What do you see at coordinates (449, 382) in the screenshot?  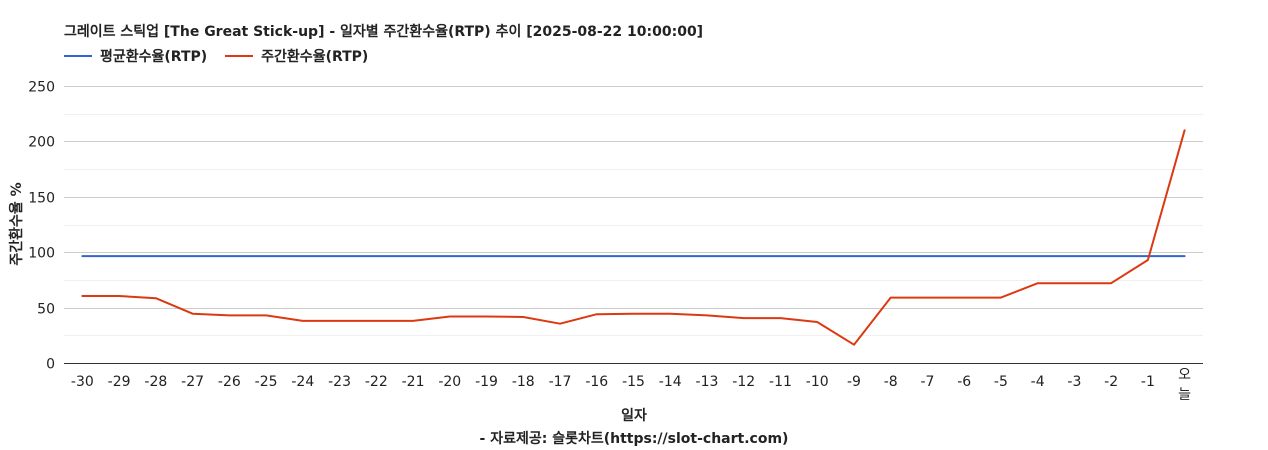 I see `x-tick-label: -20` at bounding box center [449, 382].